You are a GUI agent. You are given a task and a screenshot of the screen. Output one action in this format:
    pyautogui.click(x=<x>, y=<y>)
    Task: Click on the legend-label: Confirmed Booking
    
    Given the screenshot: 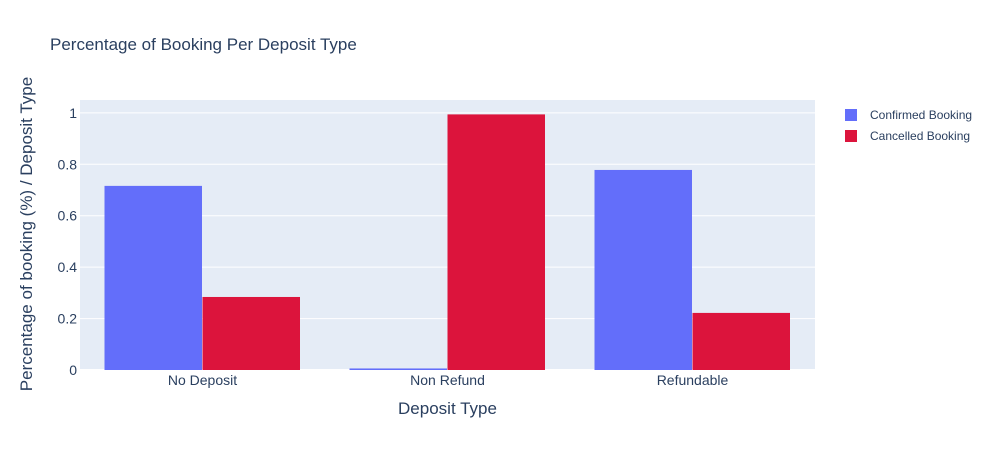 What is the action you would take?
    pyautogui.click(x=921, y=115)
    